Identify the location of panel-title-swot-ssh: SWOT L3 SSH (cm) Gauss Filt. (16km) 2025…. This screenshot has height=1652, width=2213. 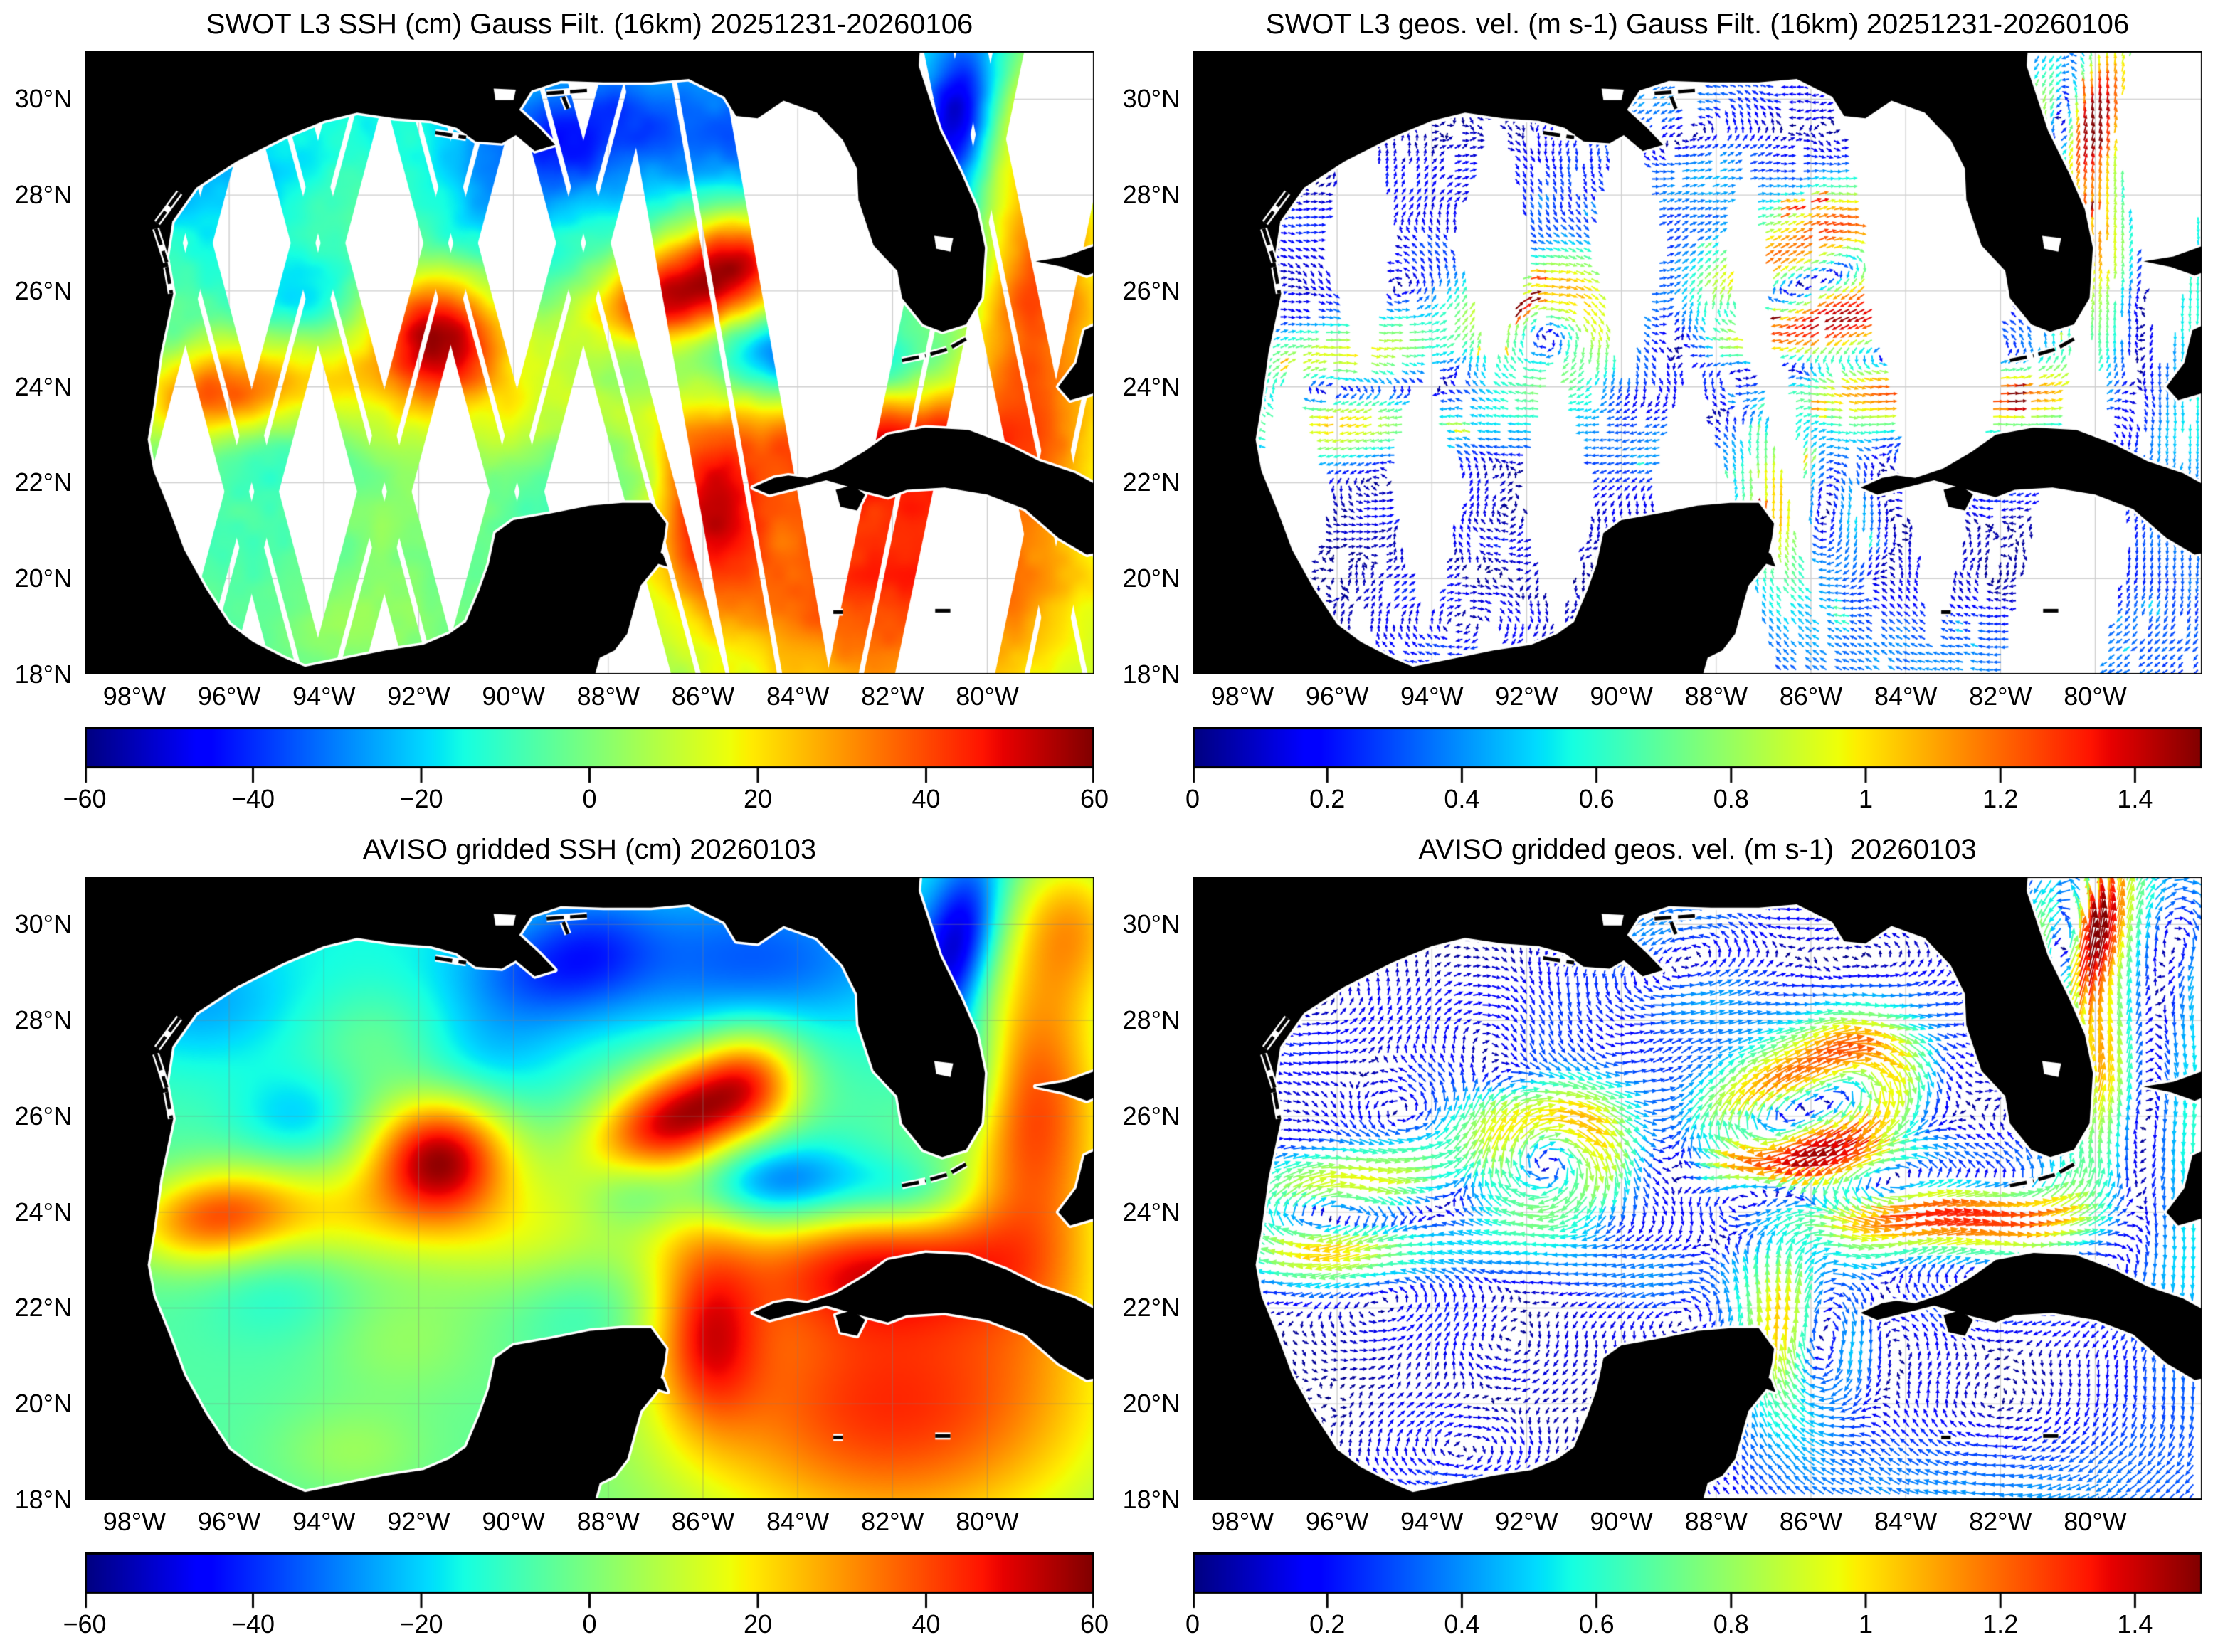
(589, 24).